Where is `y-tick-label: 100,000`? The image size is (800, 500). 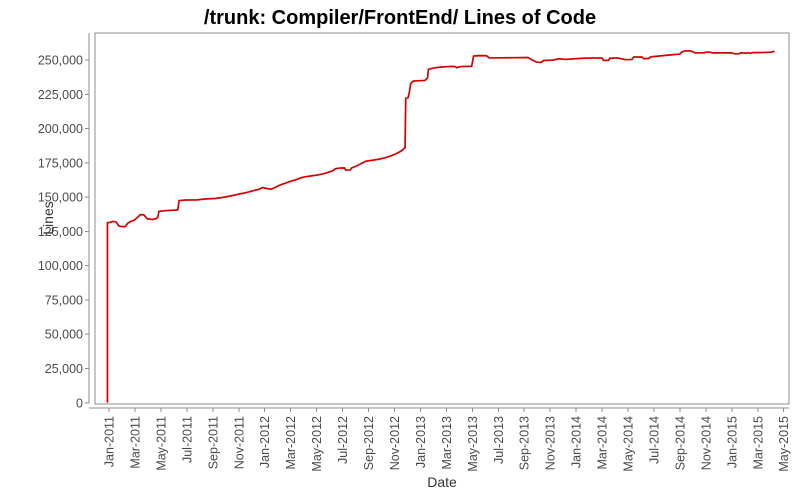 y-tick-label: 100,000 is located at coordinates (60, 266).